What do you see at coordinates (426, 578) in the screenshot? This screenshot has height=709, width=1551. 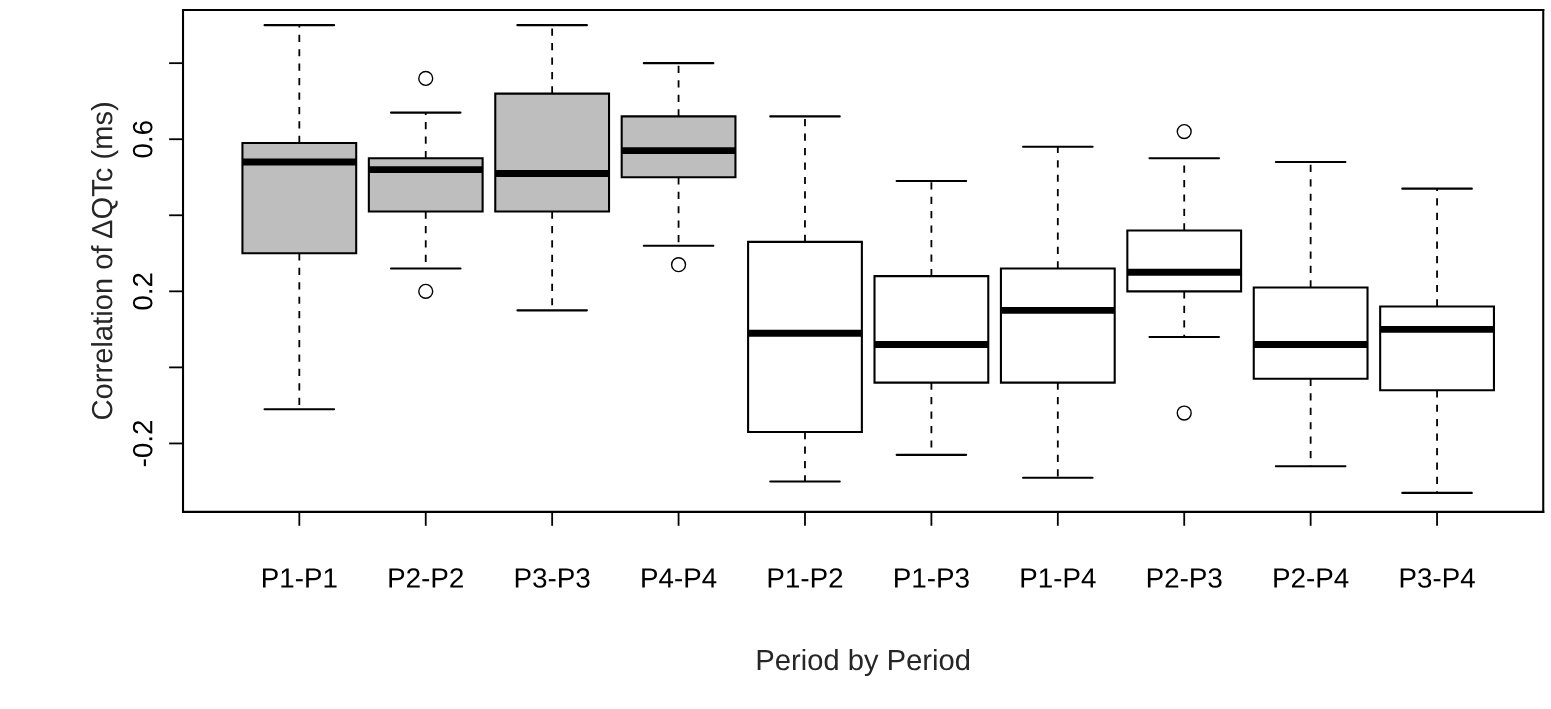 I see `x-tick-label: P2-P2` at bounding box center [426, 578].